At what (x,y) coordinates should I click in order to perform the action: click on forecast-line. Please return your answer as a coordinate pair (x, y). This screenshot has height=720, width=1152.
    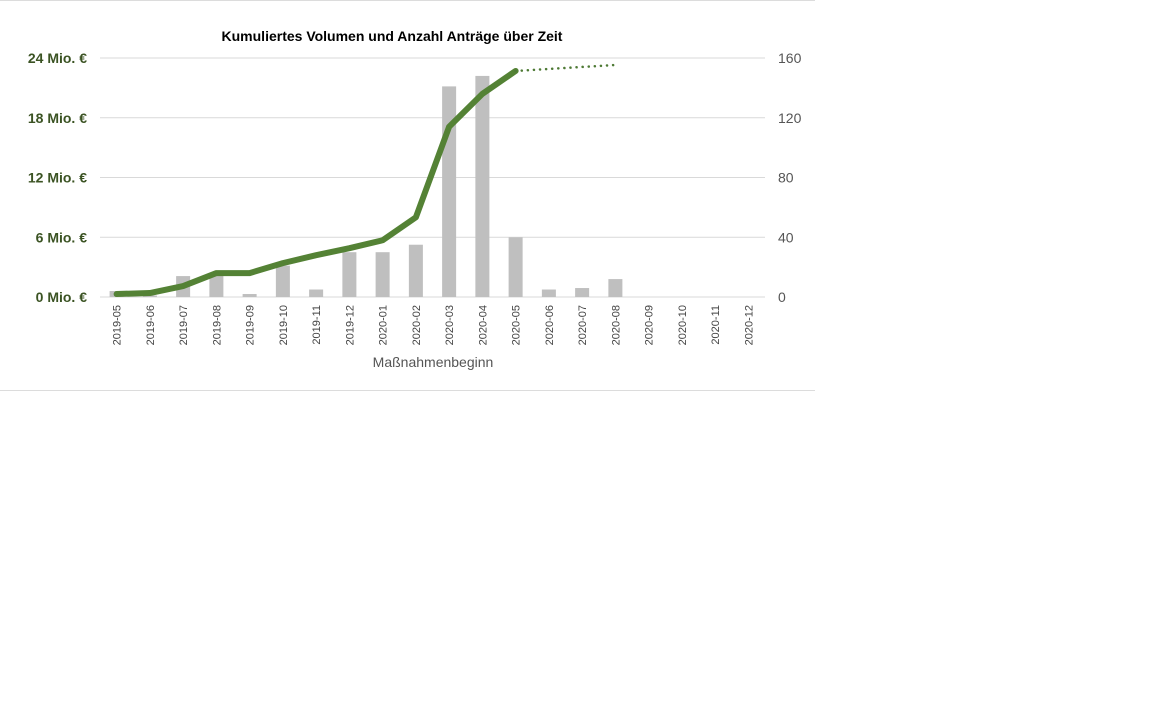
    Looking at the image, I should click on (565, 68).